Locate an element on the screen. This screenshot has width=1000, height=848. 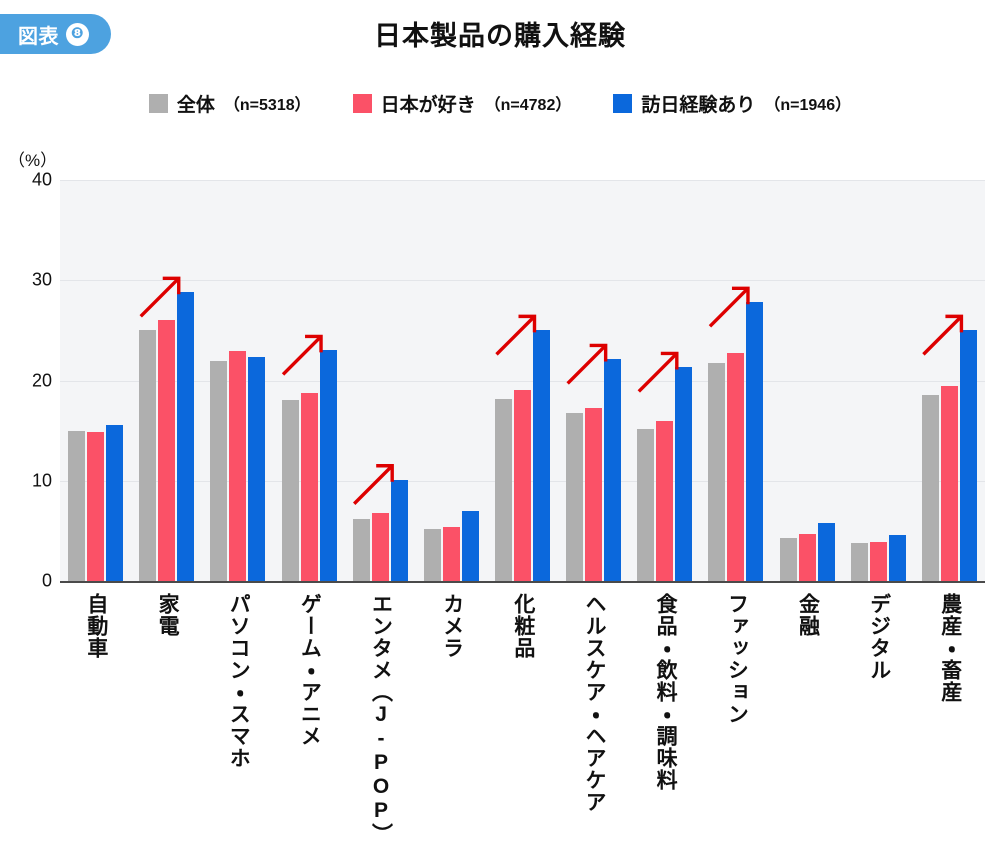
legend-item: 全体 （n=5318） is located at coordinates (229, 103).